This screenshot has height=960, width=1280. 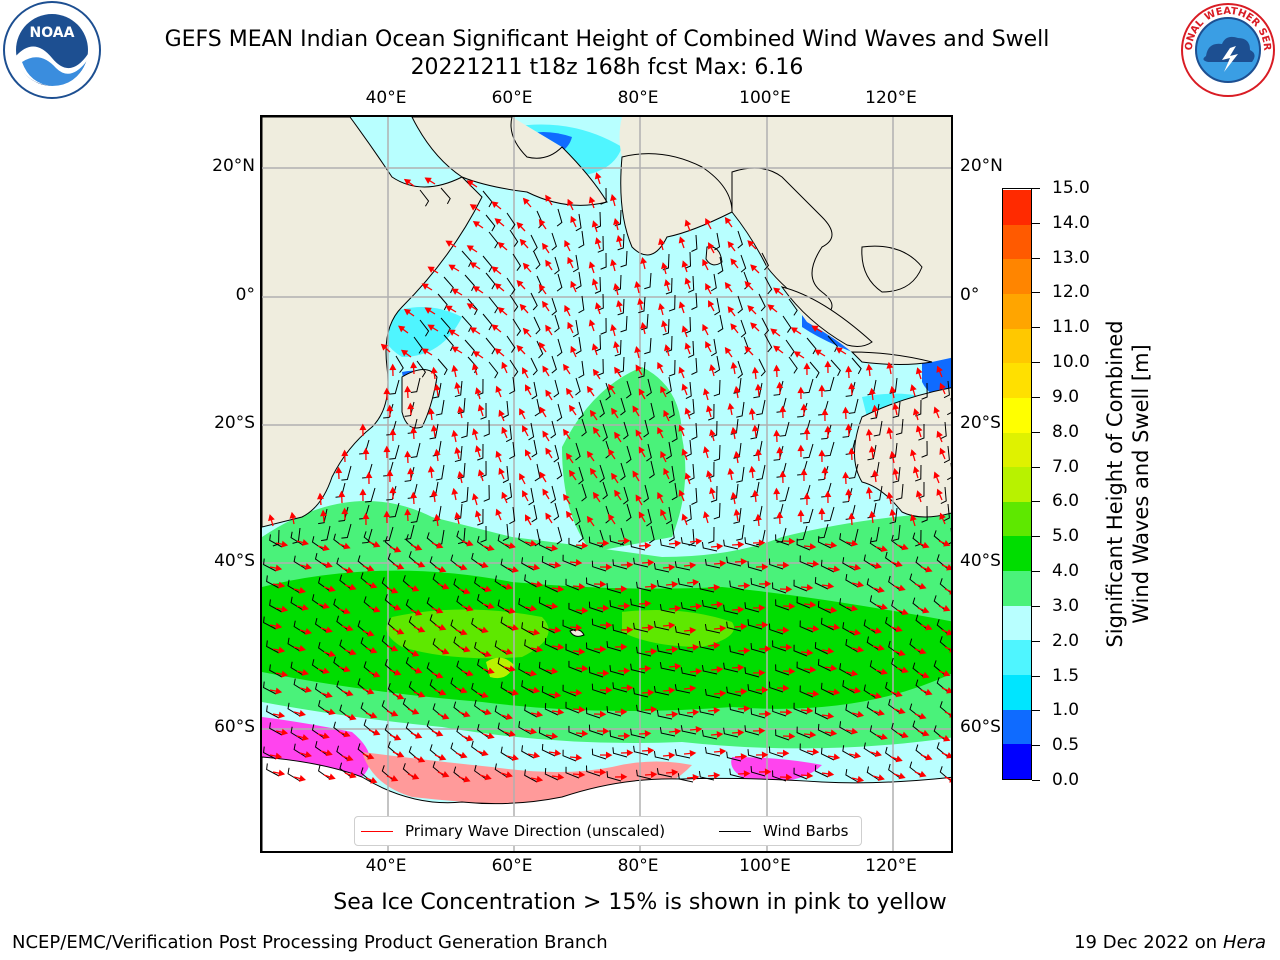 What do you see at coordinates (1066, 745) in the screenshot?
I see `colorbar-tick-label: 0.5` at bounding box center [1066, 745].